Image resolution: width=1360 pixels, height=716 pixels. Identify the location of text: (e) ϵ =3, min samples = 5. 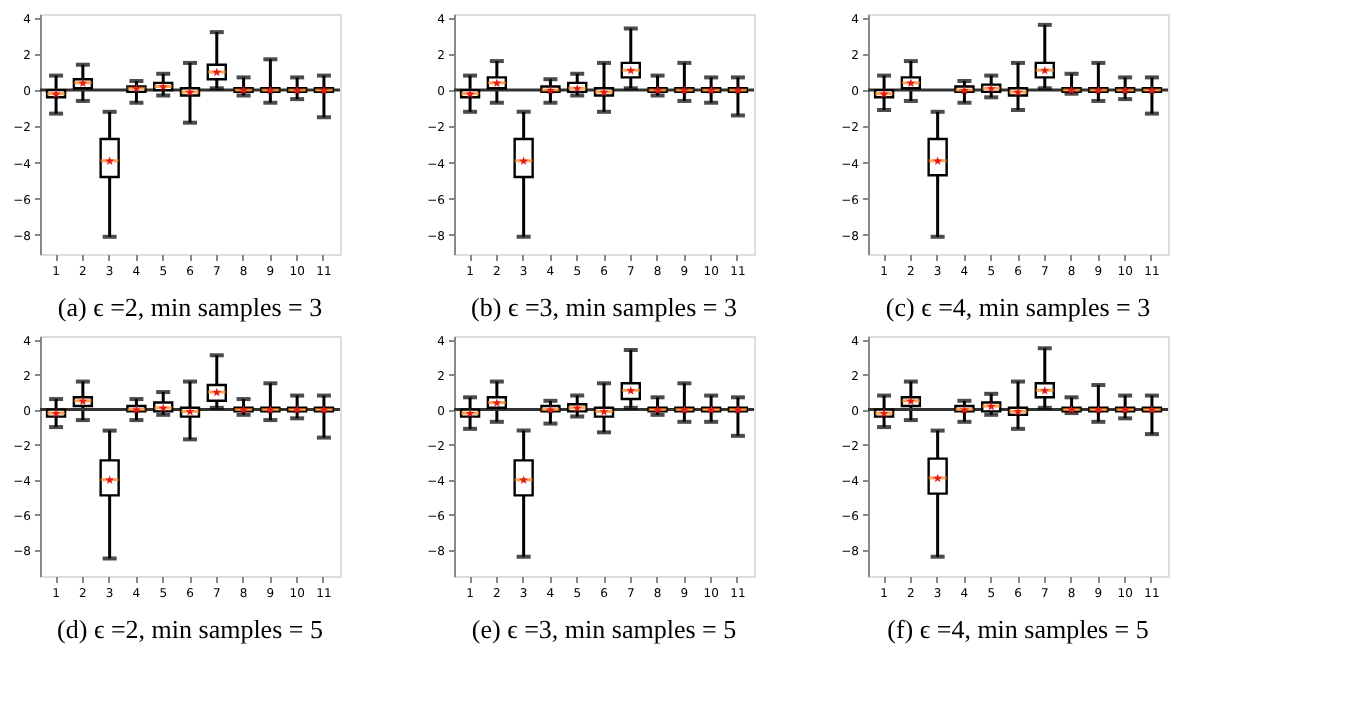
(604, 629).